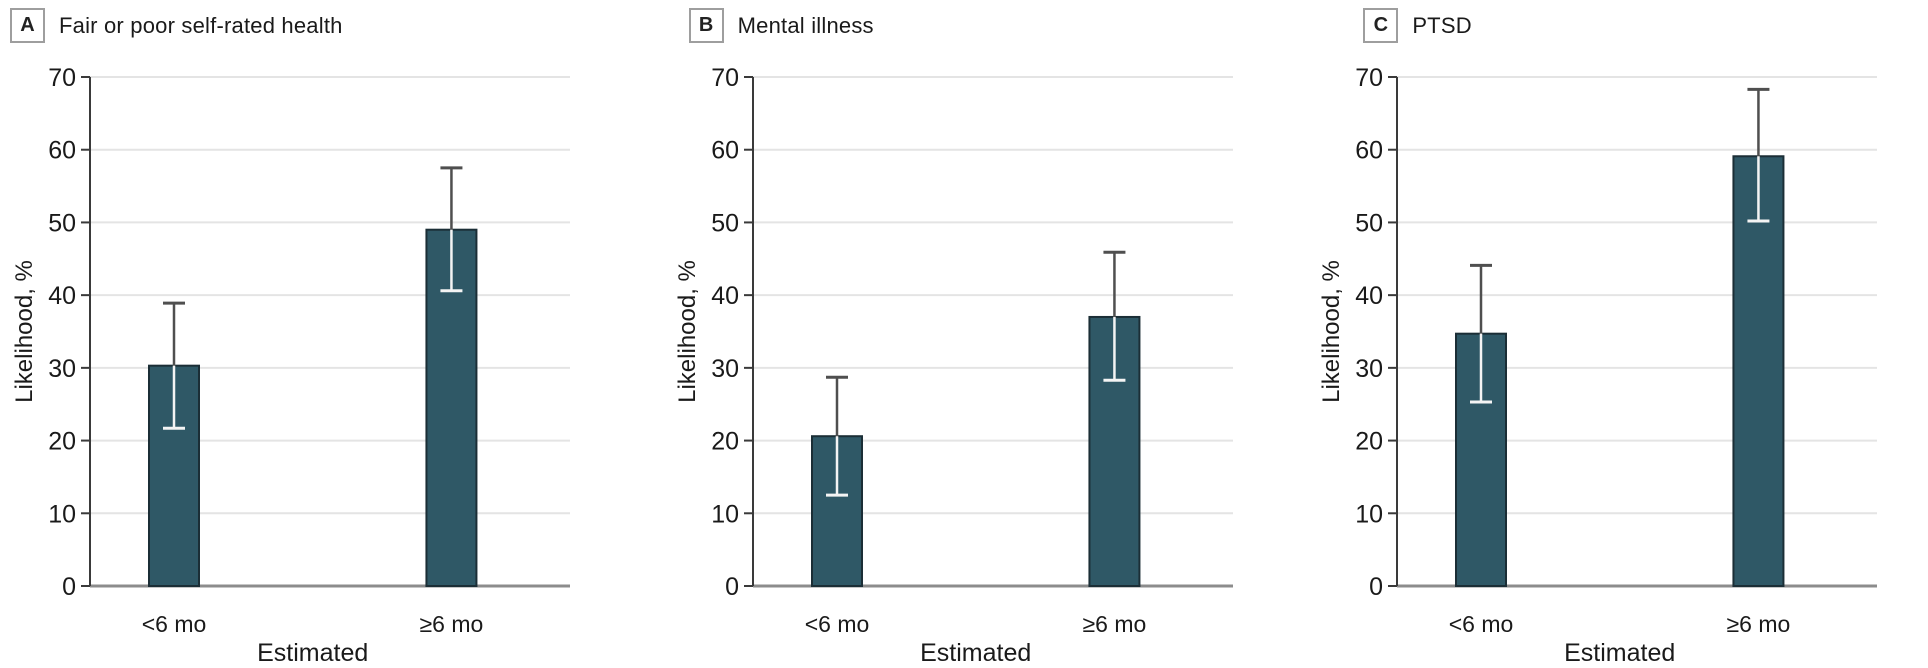 The image size is (1928, 668). I want to click on panel-a-letter: A, so click(27, 25).